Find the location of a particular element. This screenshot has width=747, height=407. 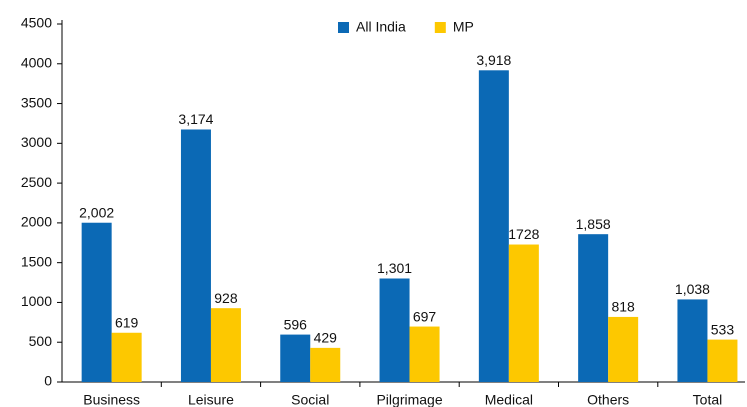

y-tick-label: 1000 is located at coordinates (36, 301).